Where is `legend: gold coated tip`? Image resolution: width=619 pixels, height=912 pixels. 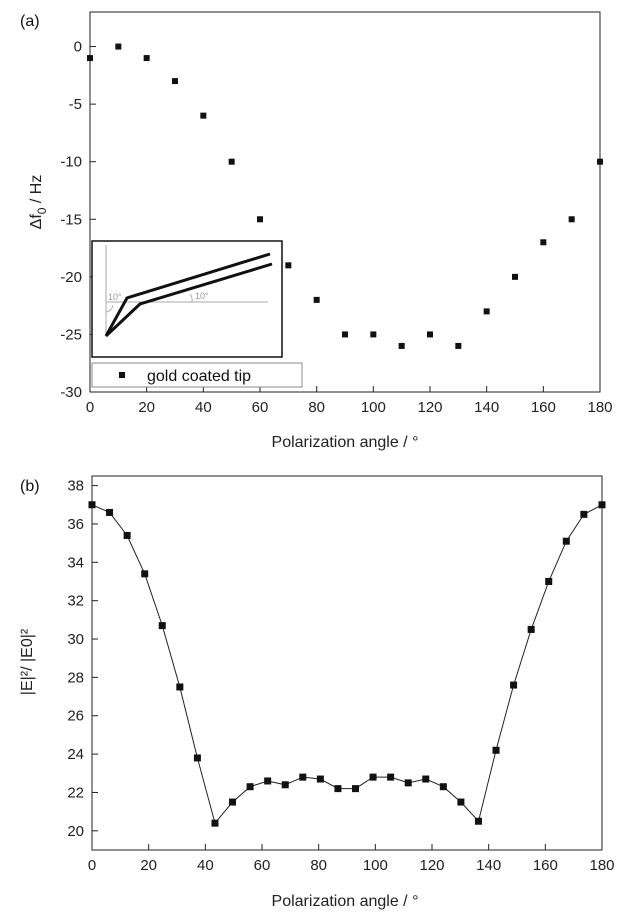
legend: gold coated tip is located at coordinates (197, 375).